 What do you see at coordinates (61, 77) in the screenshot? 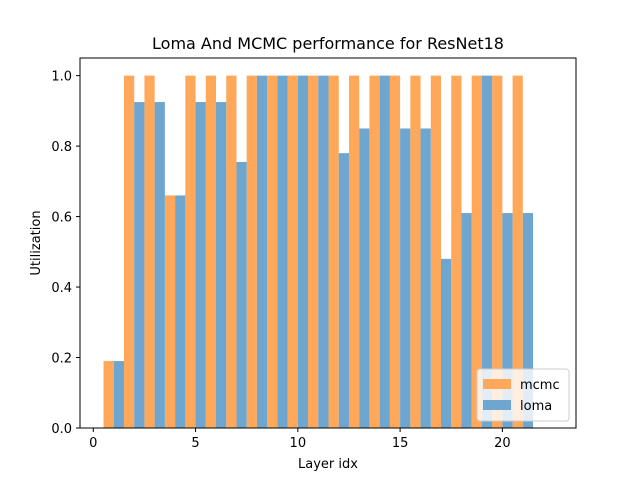
I see `y-tick-label: 1.0` at bounding box center [61, 77].